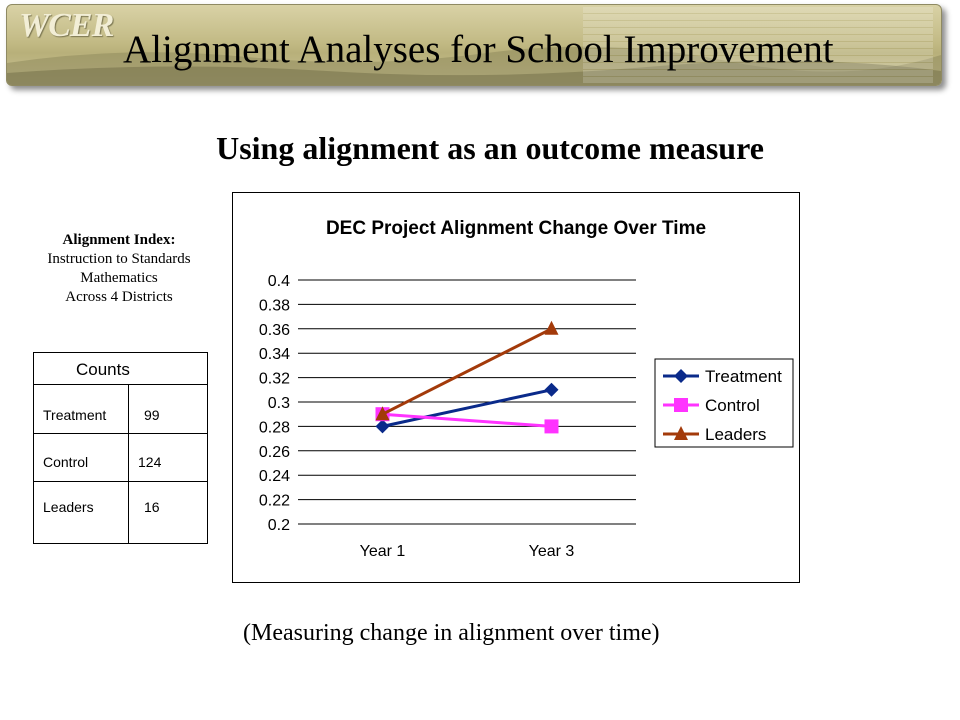 The image size is (960, 720). I want to click on x-tick-label: Year 3, so click(552, 551).